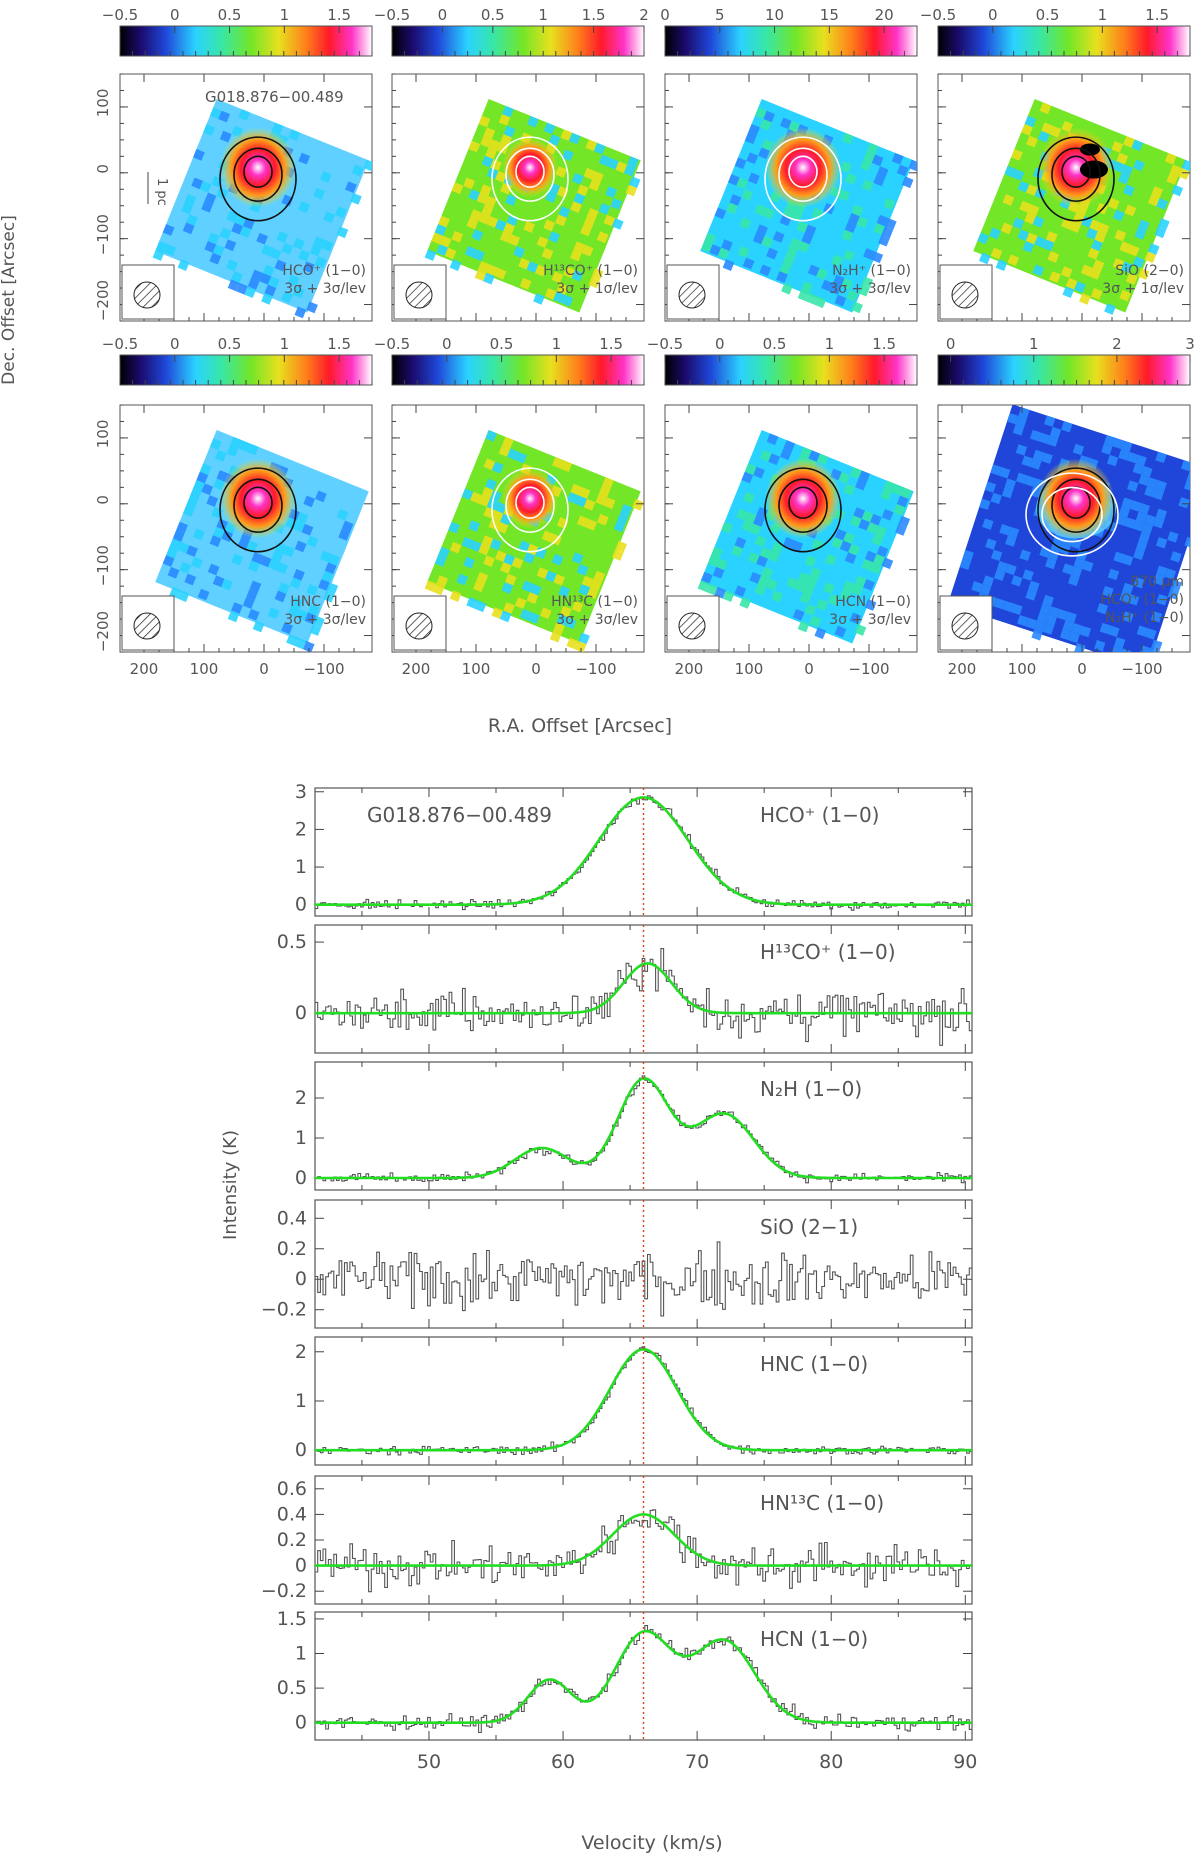 The height and width of the screenshot is (1854, 1200). What do you see at coordinates (274, 97) in the screenshot?
I see `source-label: G018.876−00.489` at bounding box center [274, 97].